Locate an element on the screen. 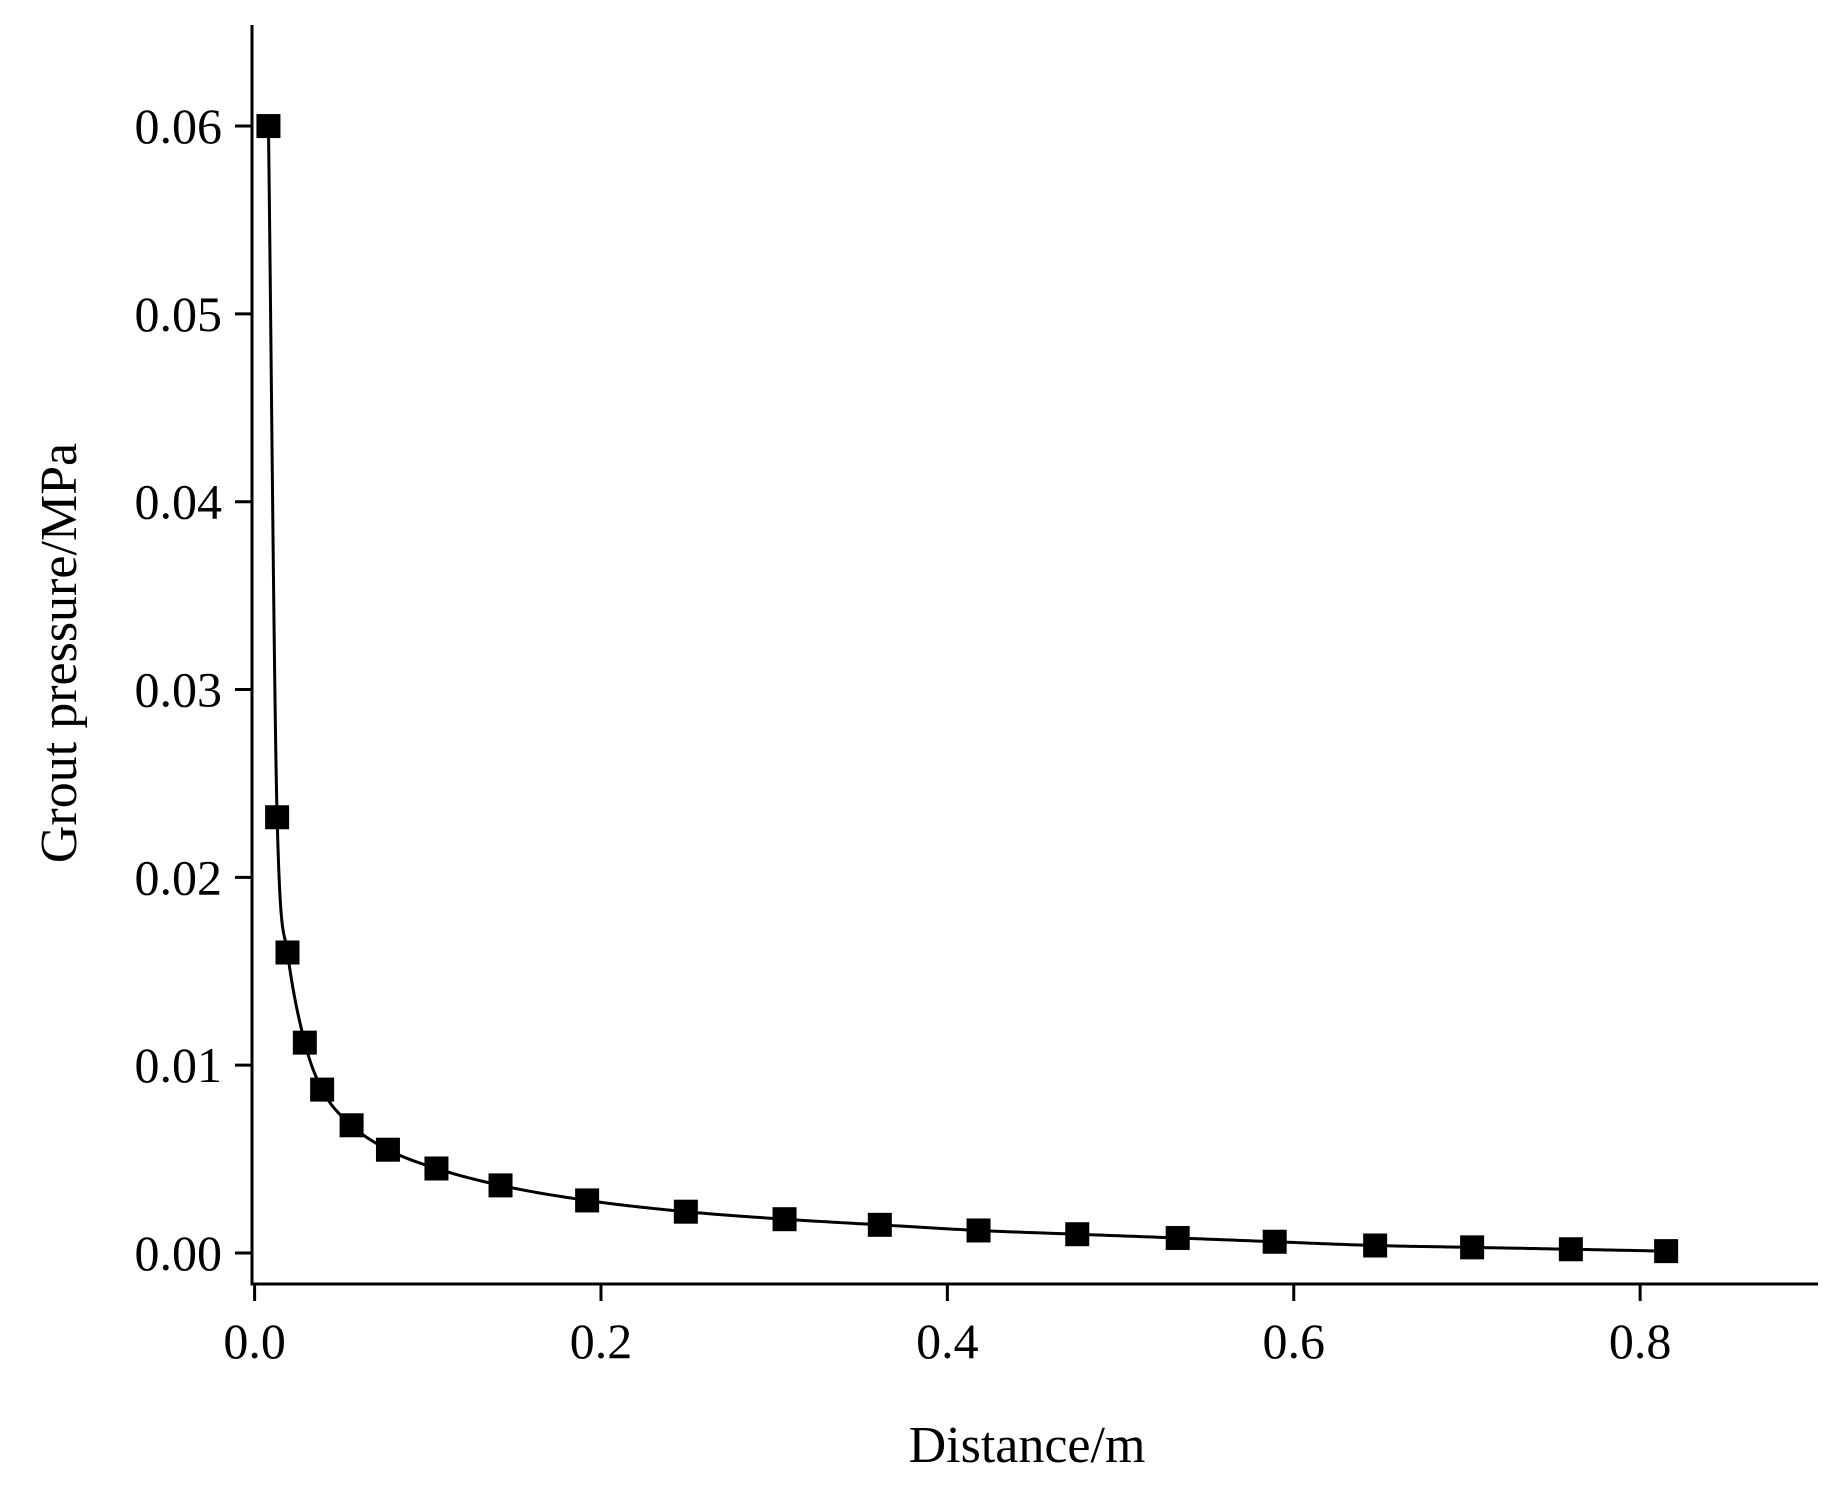 The width and height of the screenshot is (1840, 1501). x-tick-label: 0.4 is located at coordinates (947, 1341).